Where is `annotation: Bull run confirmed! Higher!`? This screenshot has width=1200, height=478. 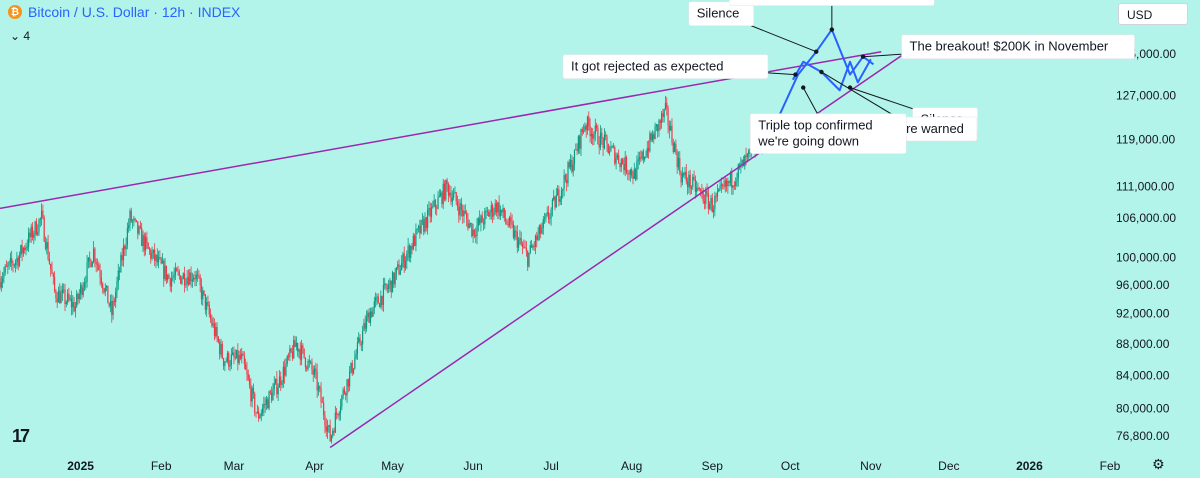 annotation: Bull run confirmed! Higher! is located at coordinates (832, 16).